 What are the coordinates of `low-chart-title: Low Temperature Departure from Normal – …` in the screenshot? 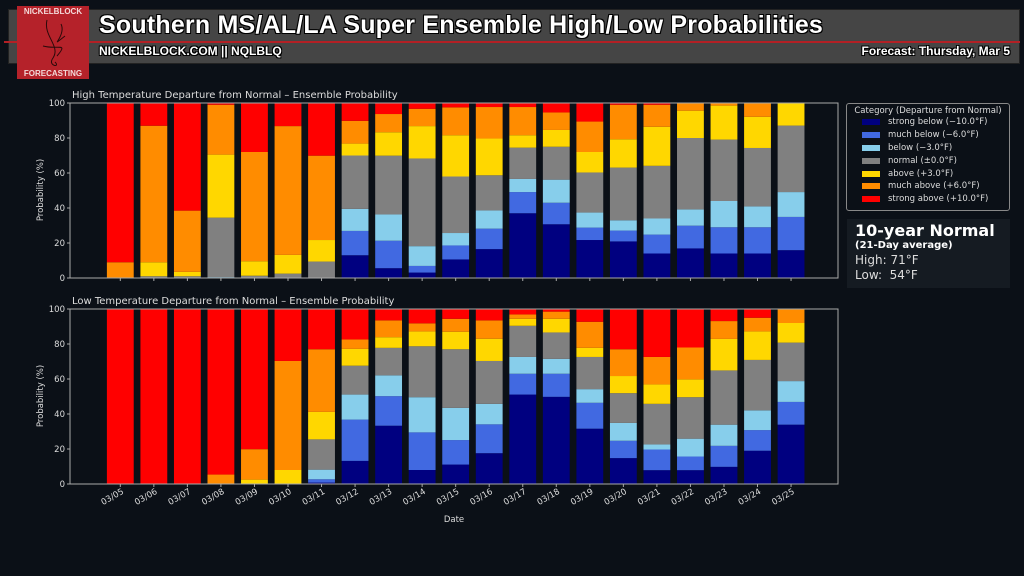 It's located at (233, 301).